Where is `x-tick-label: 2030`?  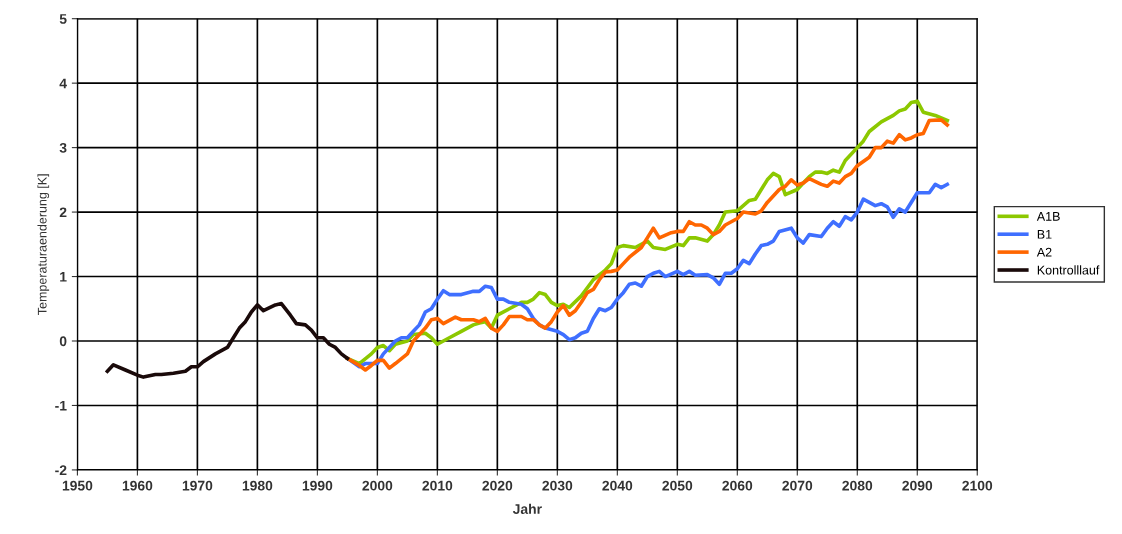 x-tick-label: 2030 is located at coordinates (557, 485).